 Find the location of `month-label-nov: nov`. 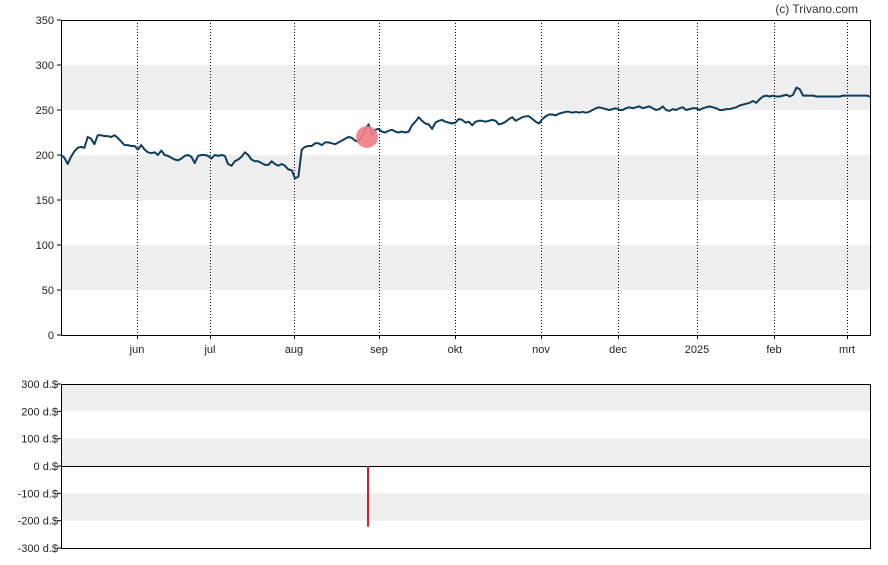

month-label-nov: nov is located at coordinates (541, 350).